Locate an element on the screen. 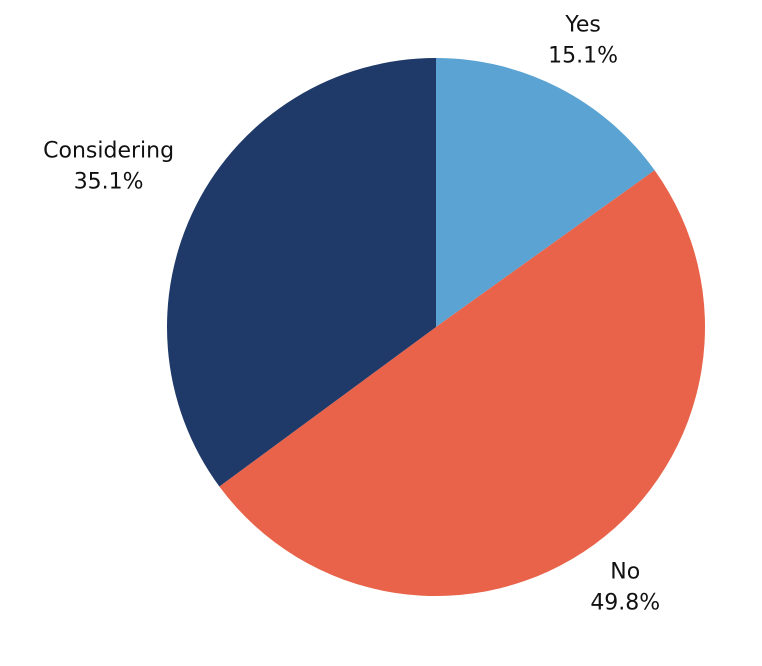  slice-label: Considering is located at coordinates (108, 151).